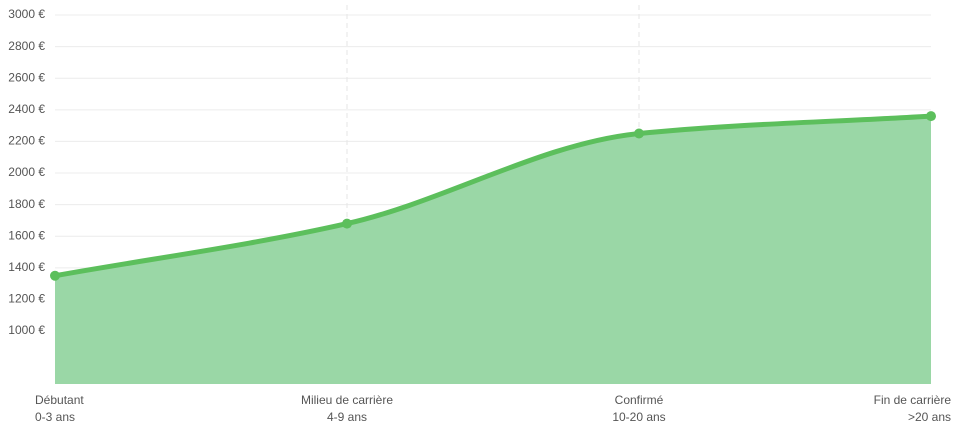 The image size is (956, 438). I want to click on x-tick-label: Confirmé, so click(639, 400).